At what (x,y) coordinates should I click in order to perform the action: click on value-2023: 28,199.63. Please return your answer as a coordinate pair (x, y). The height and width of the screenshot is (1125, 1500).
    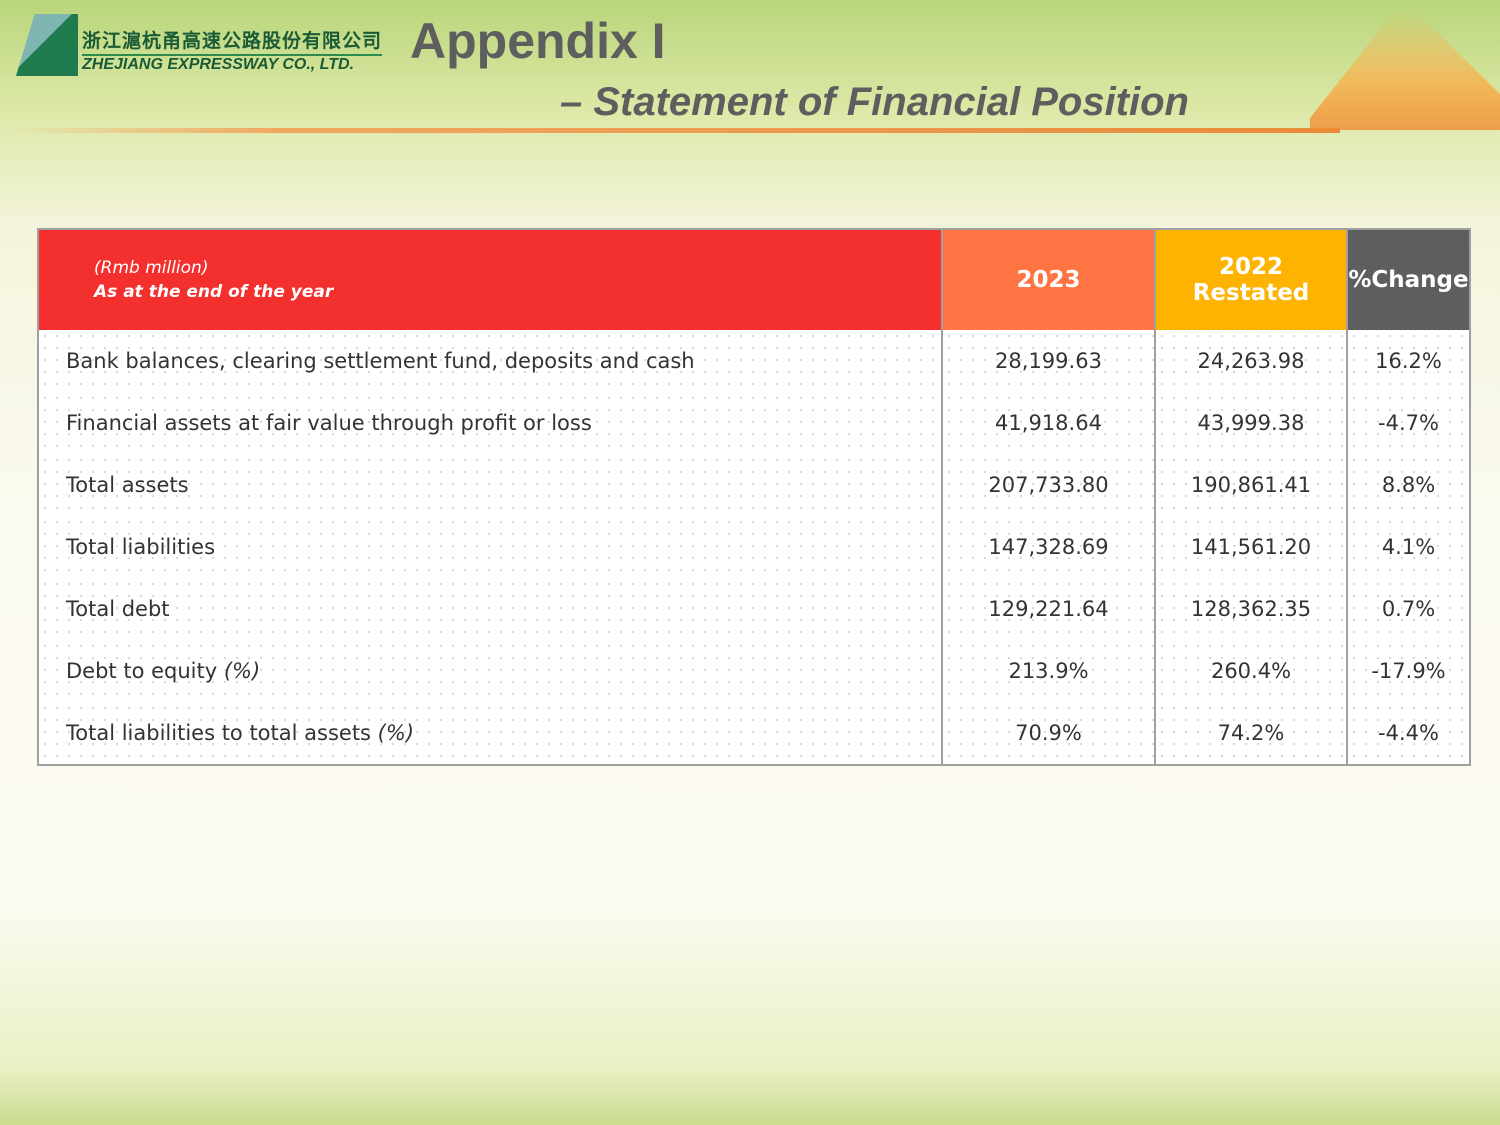
    Looking at the image, I should click on (1048, 361).